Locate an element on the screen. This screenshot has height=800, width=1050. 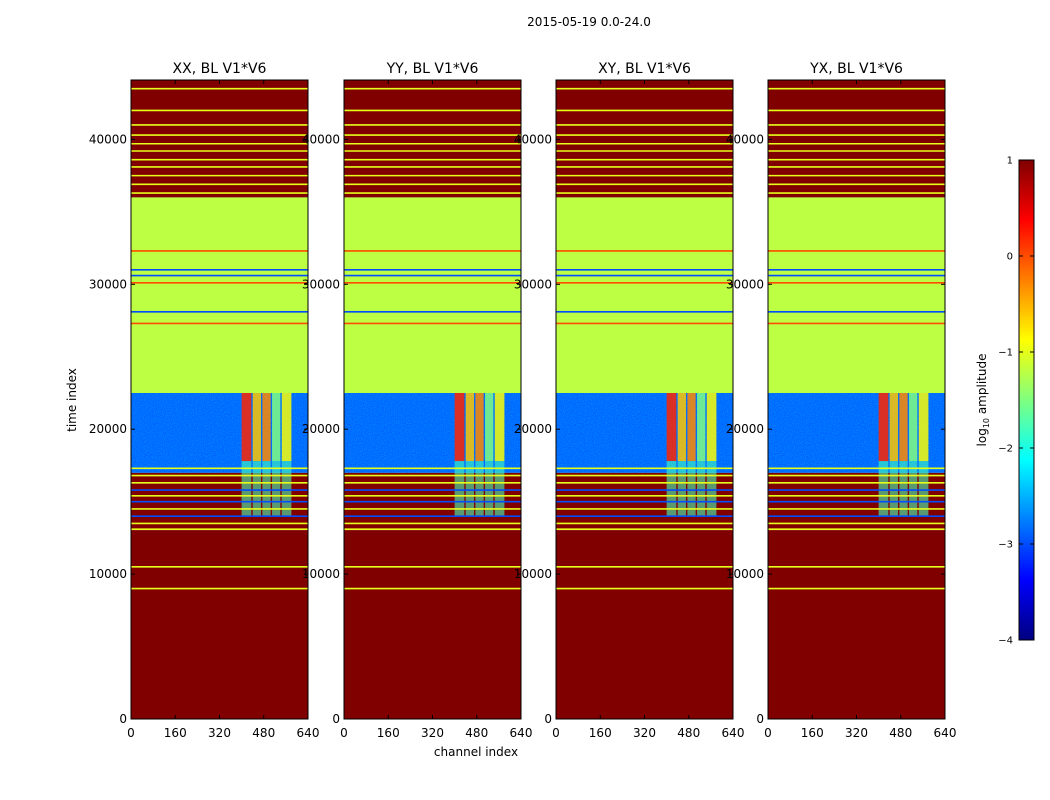
colorbar-label: log10 amplitude is located at coordinates (983, 400).